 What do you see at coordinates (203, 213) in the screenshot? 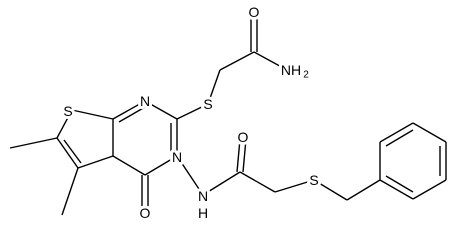
I see `atom-hydrogen: H` at bounding box center [203, 213].